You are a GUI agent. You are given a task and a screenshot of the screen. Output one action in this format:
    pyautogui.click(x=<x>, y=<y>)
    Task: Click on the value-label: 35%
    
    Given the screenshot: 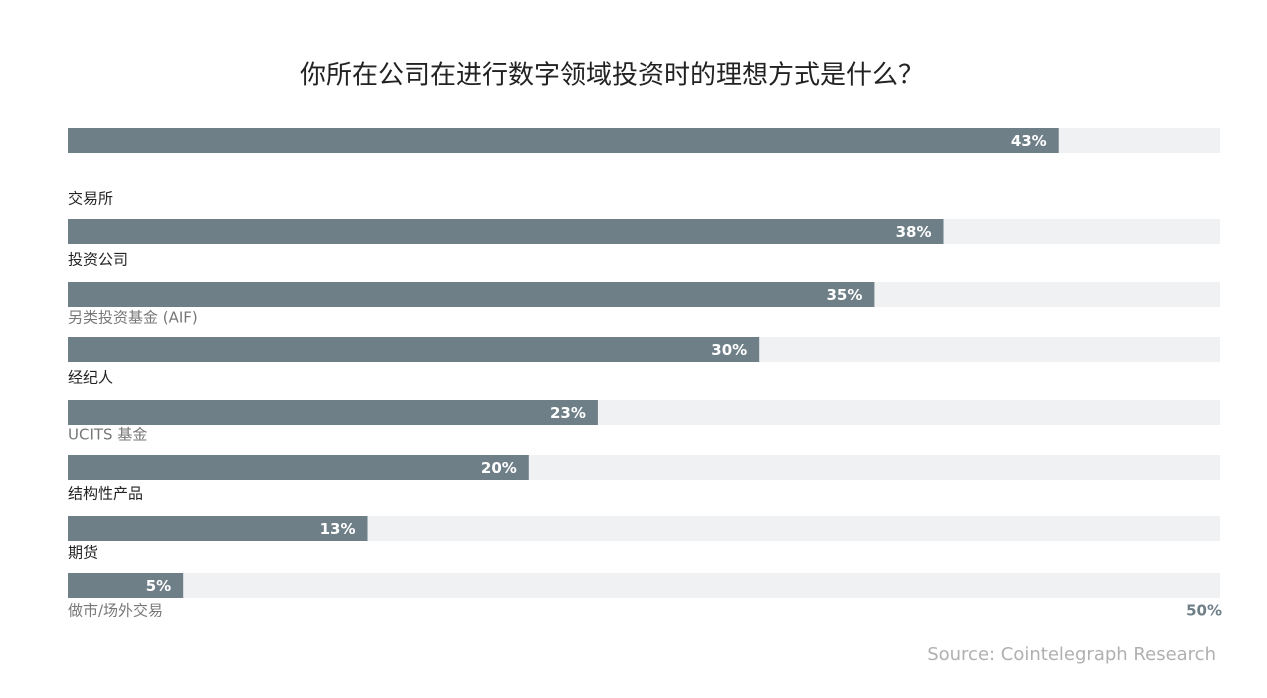 What is the action you would take?
    pyautogui.click(x=844, y=295)
    